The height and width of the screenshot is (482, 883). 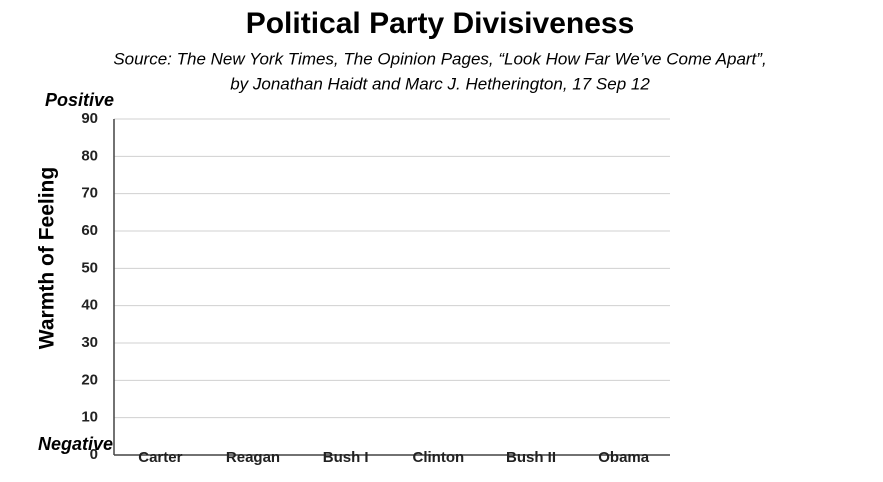 What do you see at coordinates (94, 454) in the screenshot?
I see `y-tick-label: 0` at bounding box center [94, 454].